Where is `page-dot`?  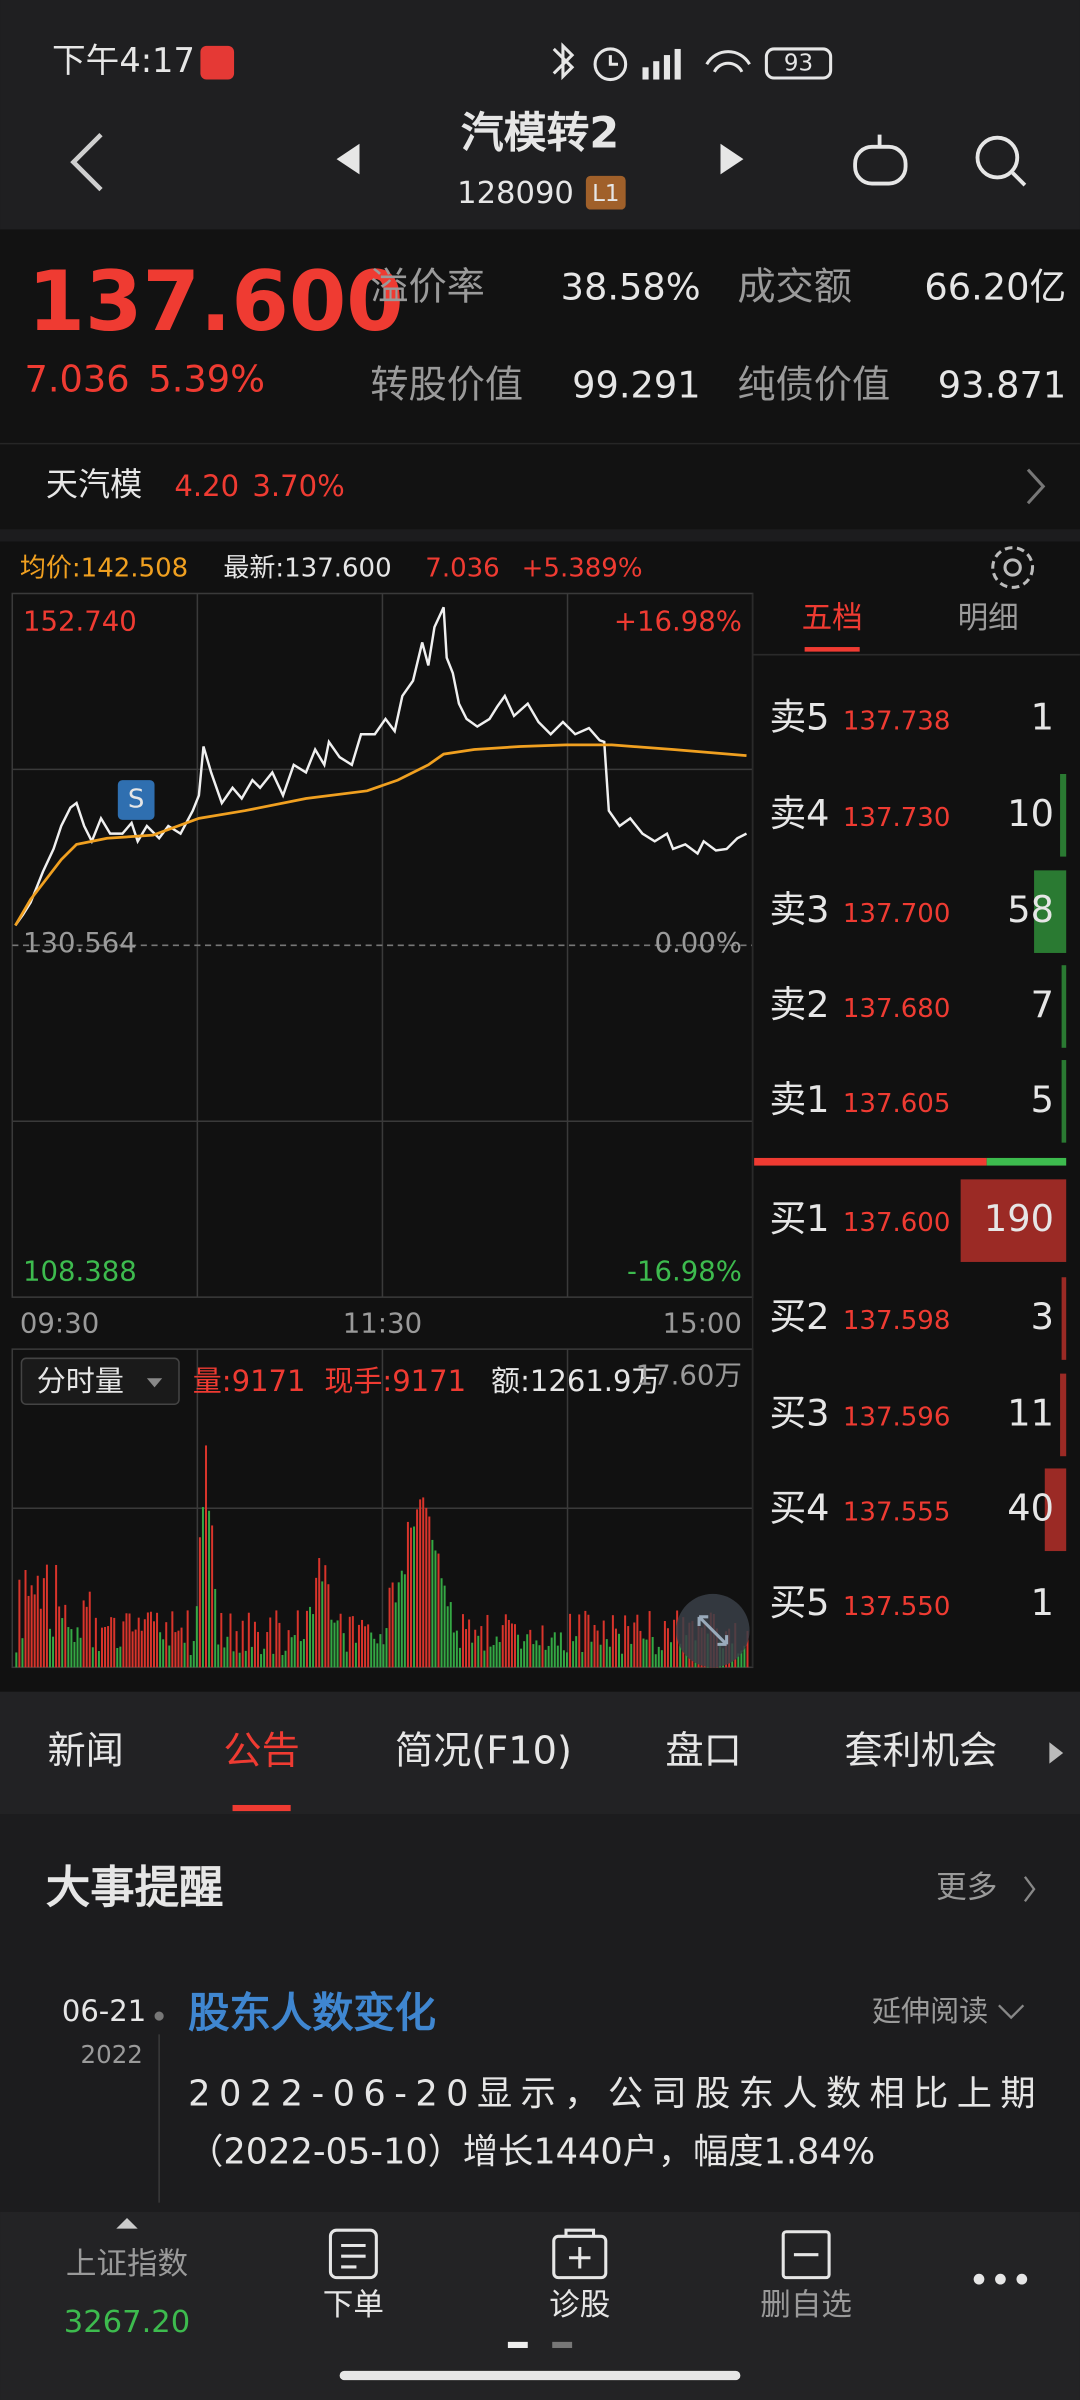 page-dot is located at coordinates (517, 2344).